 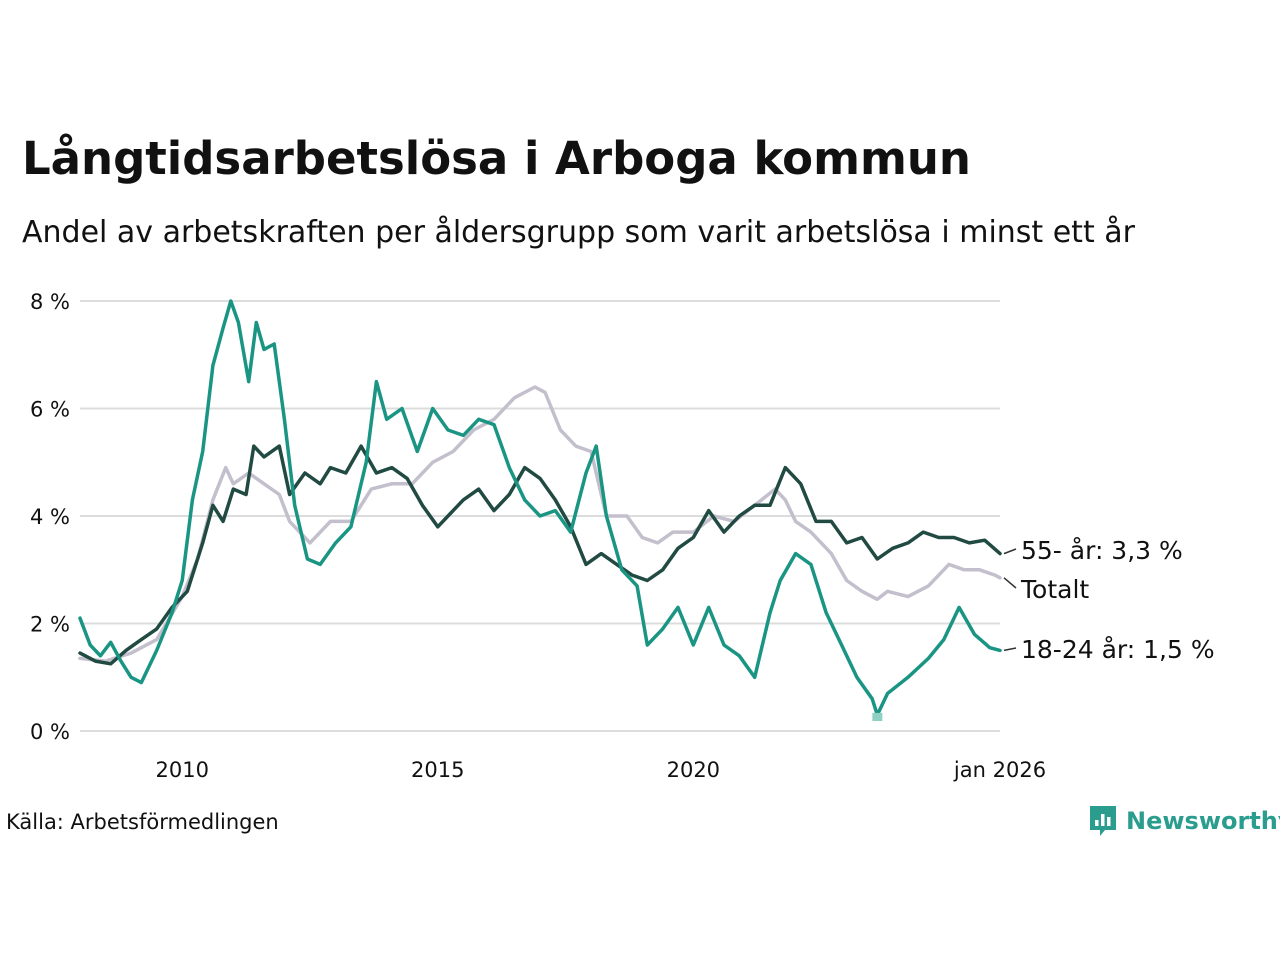 I want to click on newsworthy-logo-icon, so click(x=1103, y=821).